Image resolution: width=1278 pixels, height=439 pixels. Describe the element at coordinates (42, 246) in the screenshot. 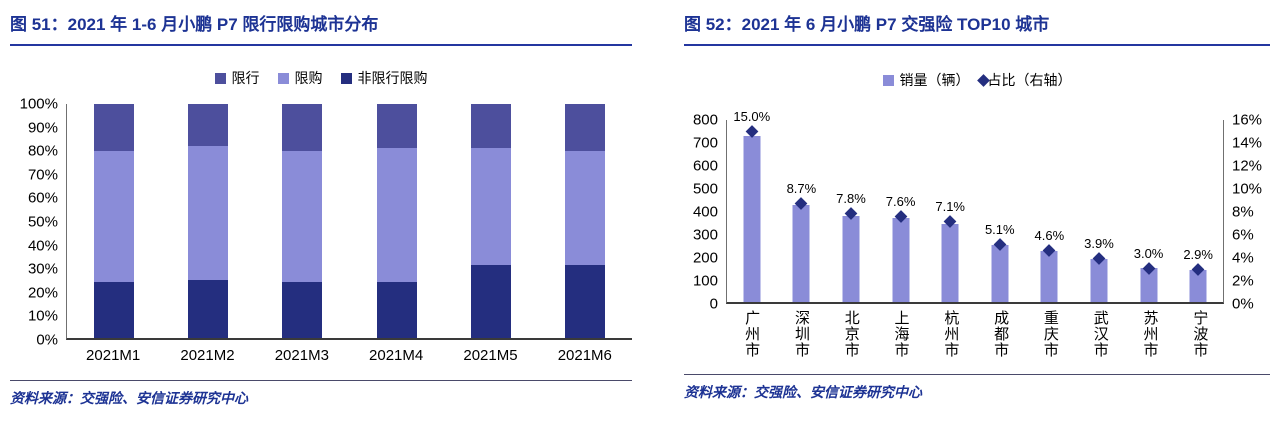

I see `y-tick-label: 40%` at that location.